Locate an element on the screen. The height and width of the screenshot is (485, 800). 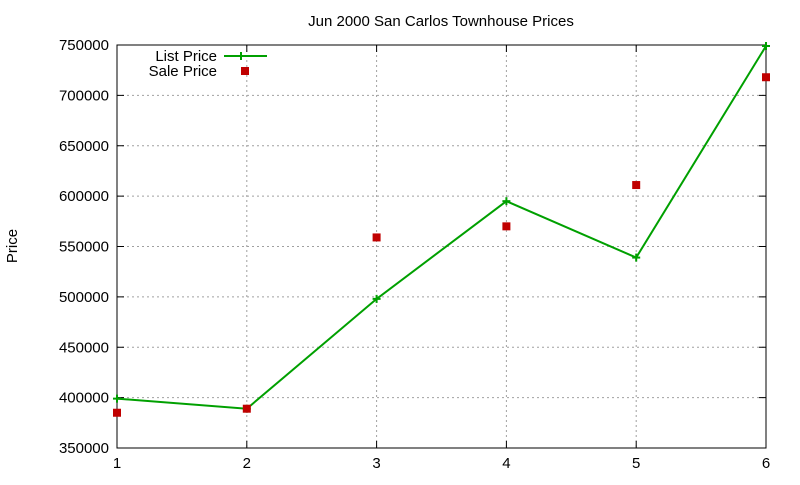
y-tick-label: 450000 is located at coordinates (84, 347).